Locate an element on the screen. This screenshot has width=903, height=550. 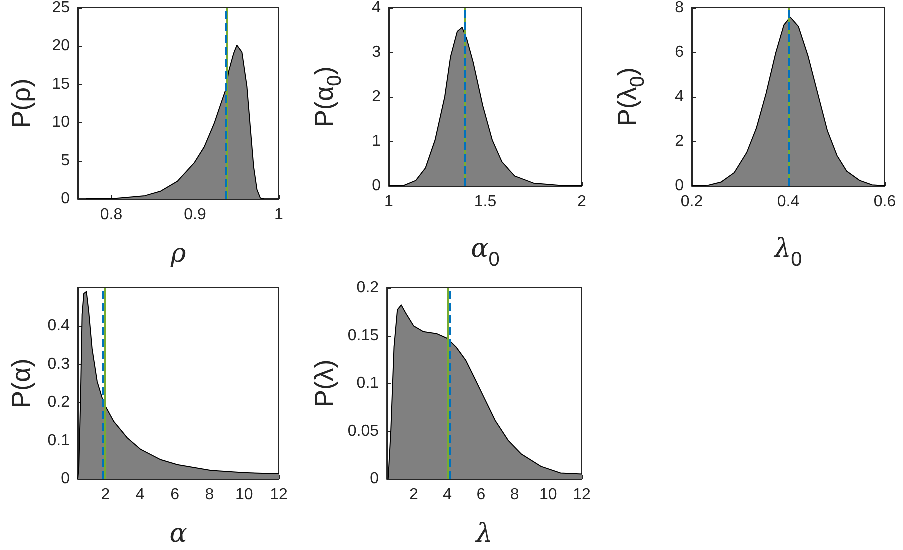
y-axis-title: P(α) is located at coordinates (21, 383).